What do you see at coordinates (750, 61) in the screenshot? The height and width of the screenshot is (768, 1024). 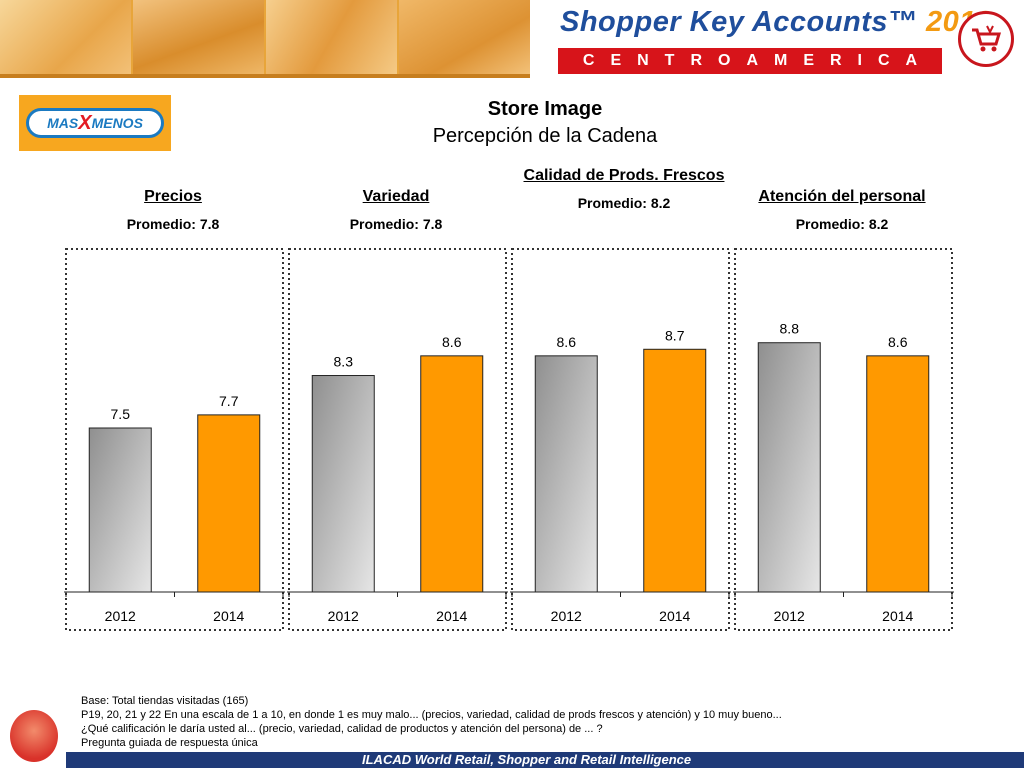 I see `brand-region: CENTROAMERICA` at bounding box center [750, 61].